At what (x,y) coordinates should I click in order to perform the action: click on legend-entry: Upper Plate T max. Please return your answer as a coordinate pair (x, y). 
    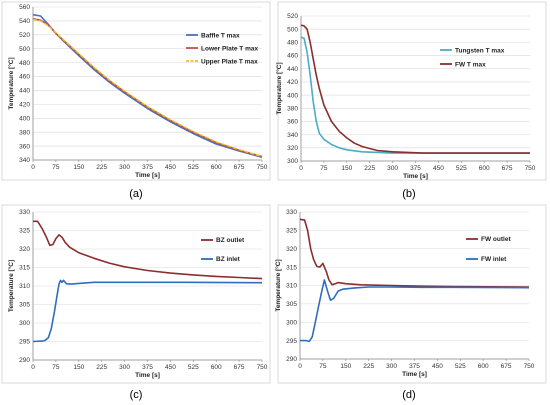
    Looking at the image, I should click on (229, 61).